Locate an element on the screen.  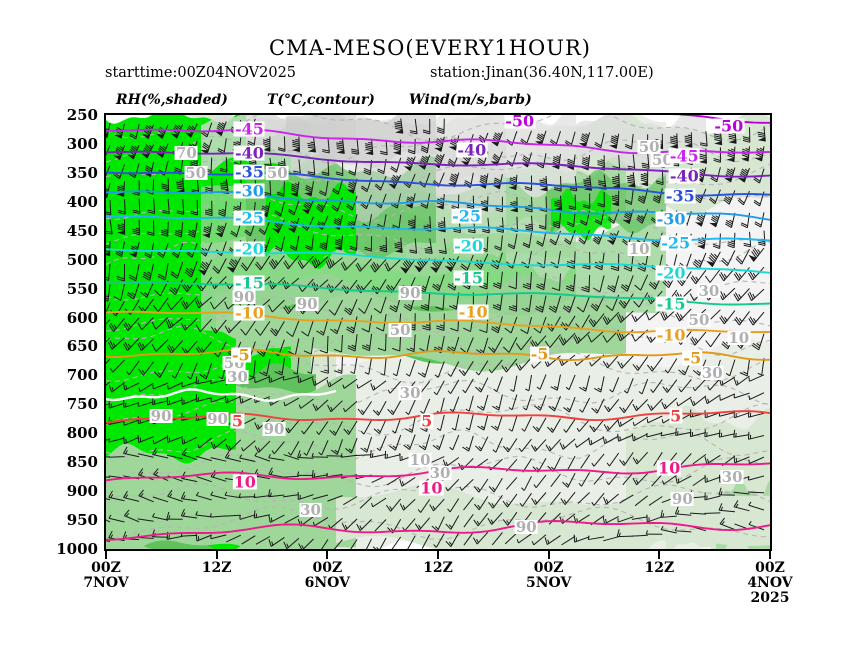
temperature-contour-label: 10 is located at coordinates (244, 482).